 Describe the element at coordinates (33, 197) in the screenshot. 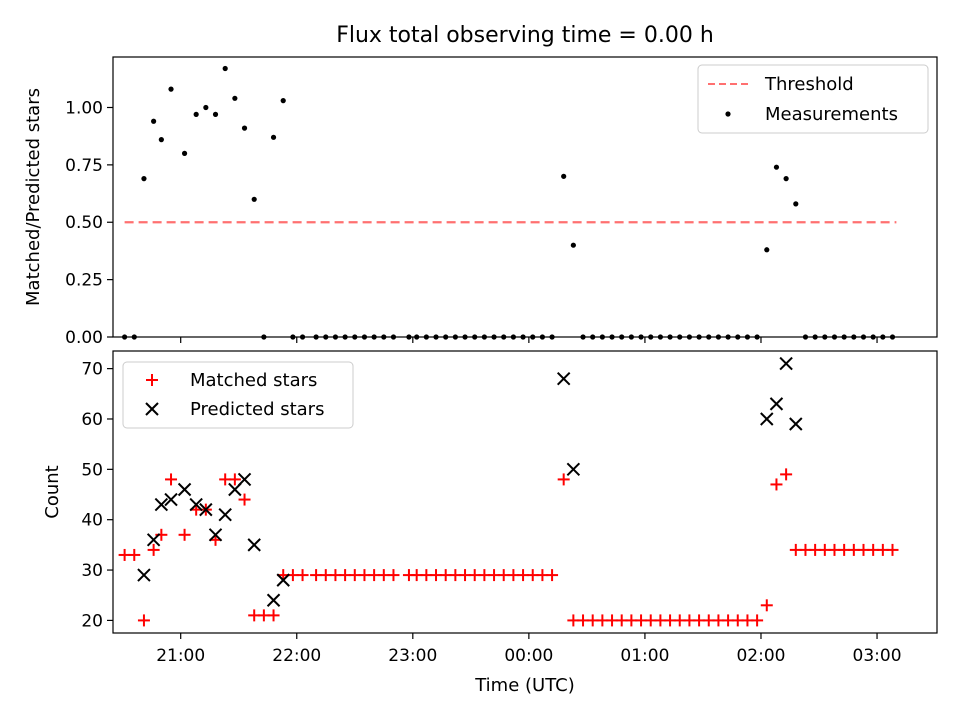

I see `top-ylabel: Matched/Predicted stars` at that location.